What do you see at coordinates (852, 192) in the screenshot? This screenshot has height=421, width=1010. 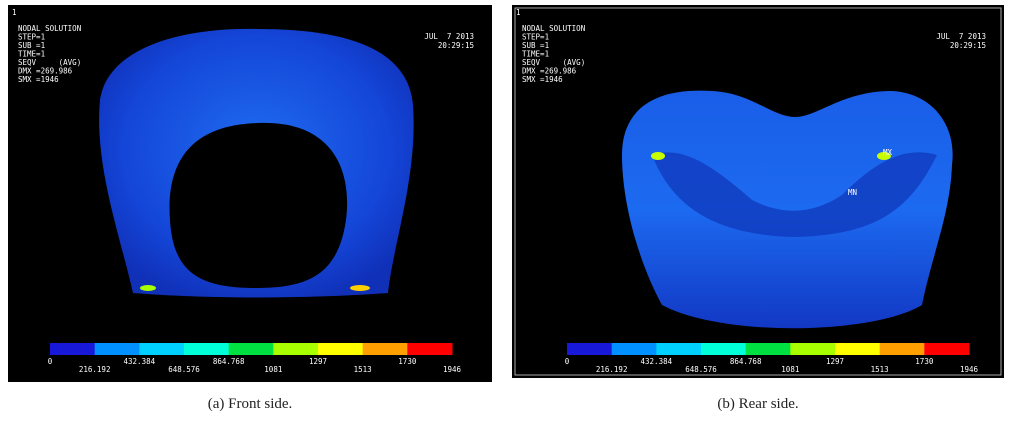 I see `marker-label: MN` at bounding box center [852, 192].